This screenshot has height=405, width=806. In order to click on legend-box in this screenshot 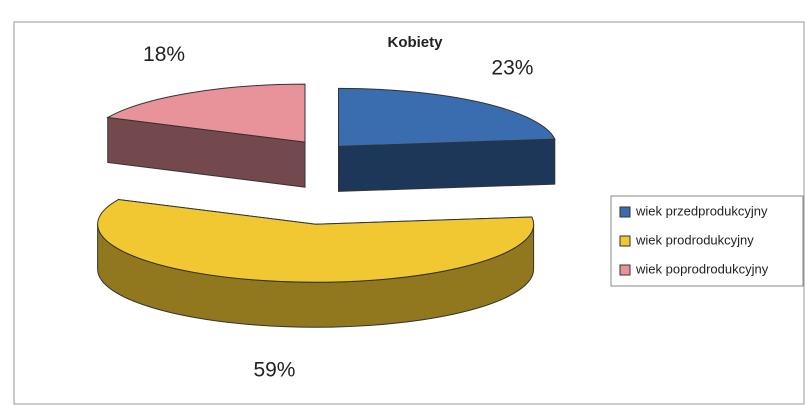, I will do `click(707, 241)`.